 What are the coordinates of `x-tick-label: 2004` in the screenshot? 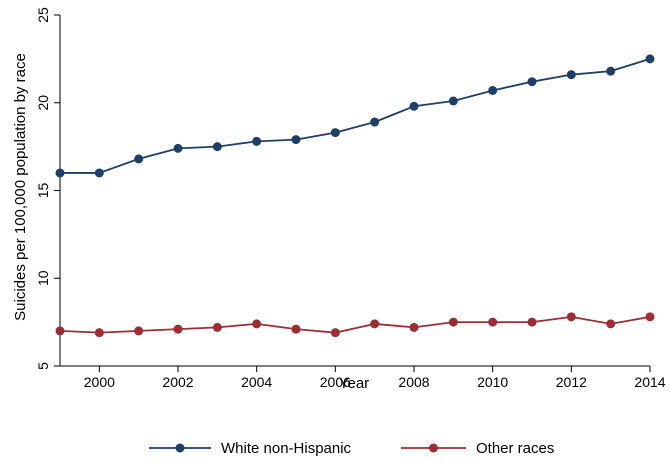 It's located at (256, 382).